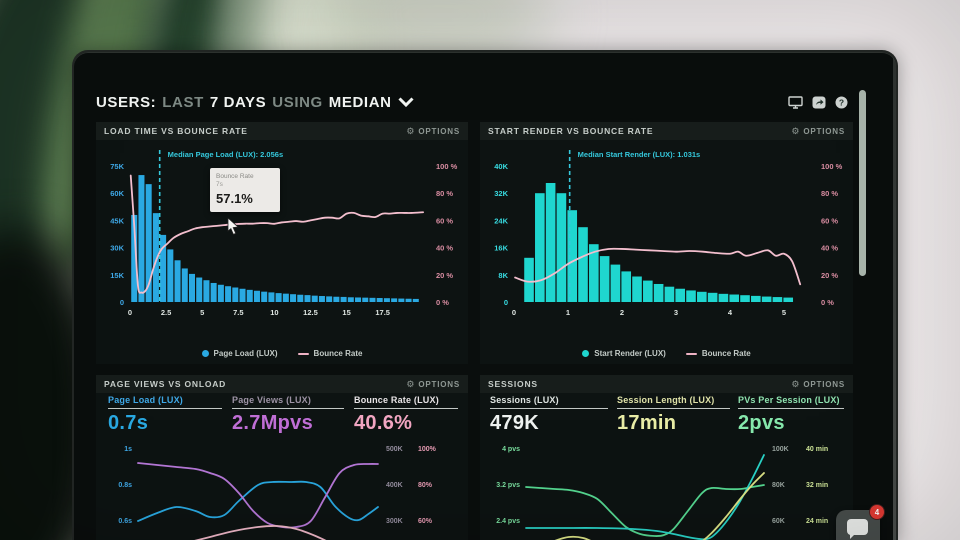 The width and height of the screenshot is (960, 540). What do you see at coordinates (647, 423) in the screenshot?
I see `metric-value: 17min` at bounding box center [647, 423].